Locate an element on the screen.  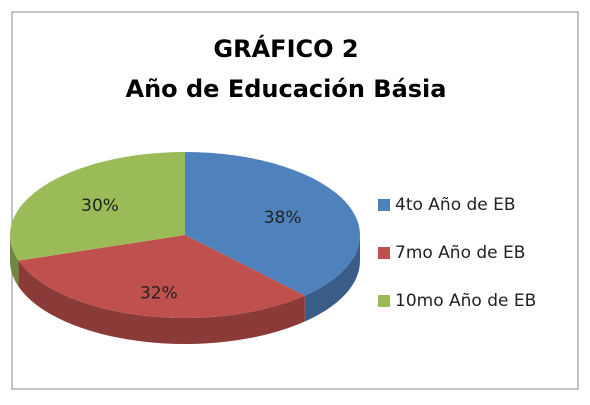
chart-title: GRÁFICO 2 is located at coordinates (285, 48).